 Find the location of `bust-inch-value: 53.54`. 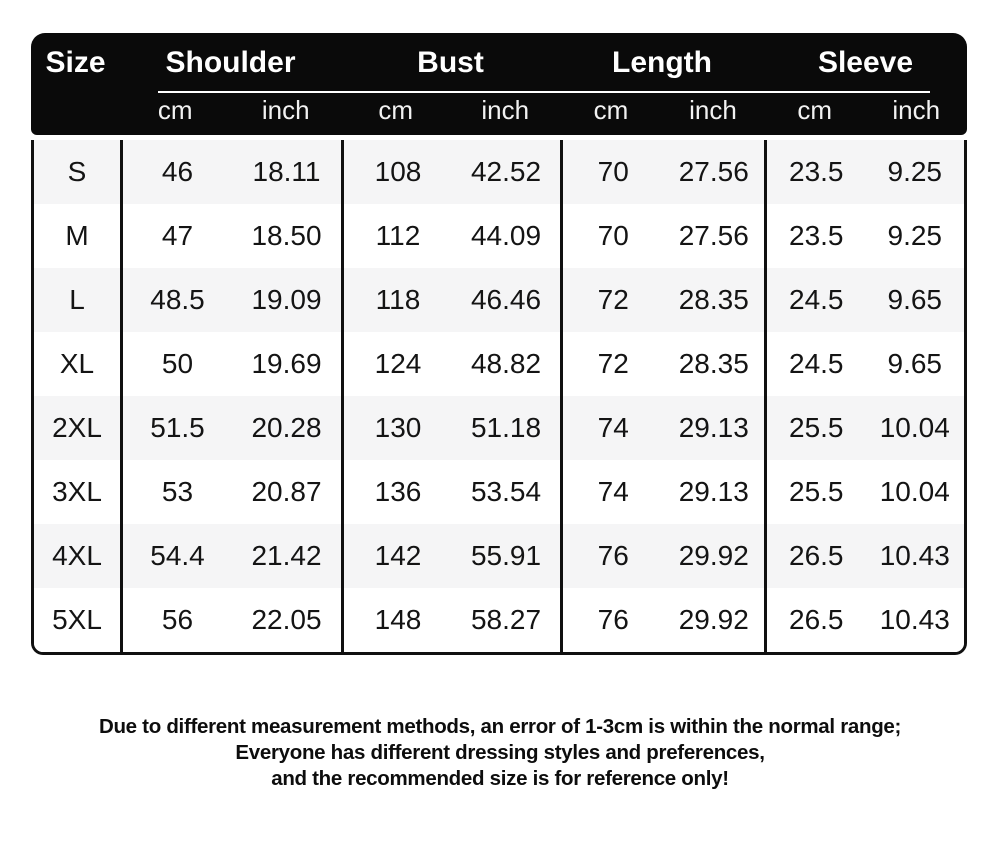

bust-inch-value: 53.54 is located at coordinates (506, 491).